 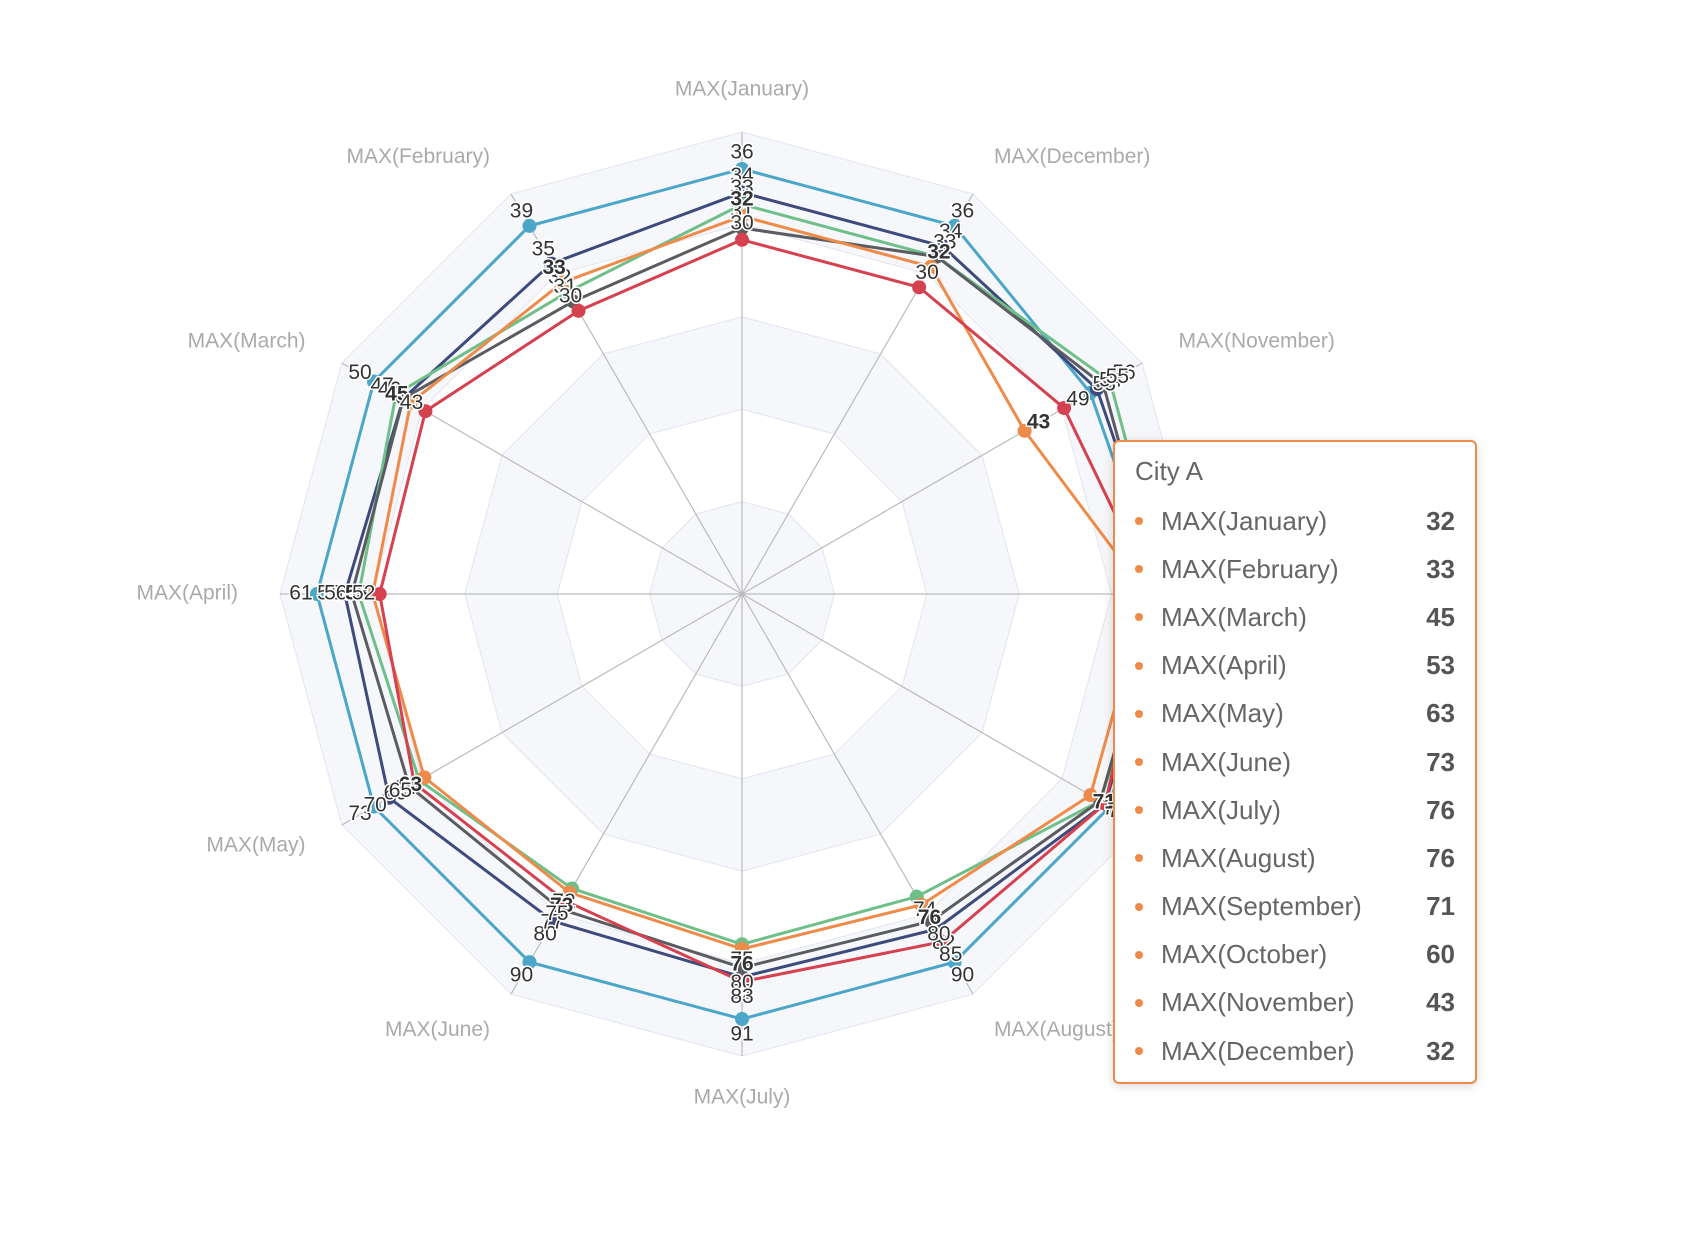 What do you see at coordinates (950, 954) in the screenshot?
I see `data-label: 85` at bounding box center [950, 954].